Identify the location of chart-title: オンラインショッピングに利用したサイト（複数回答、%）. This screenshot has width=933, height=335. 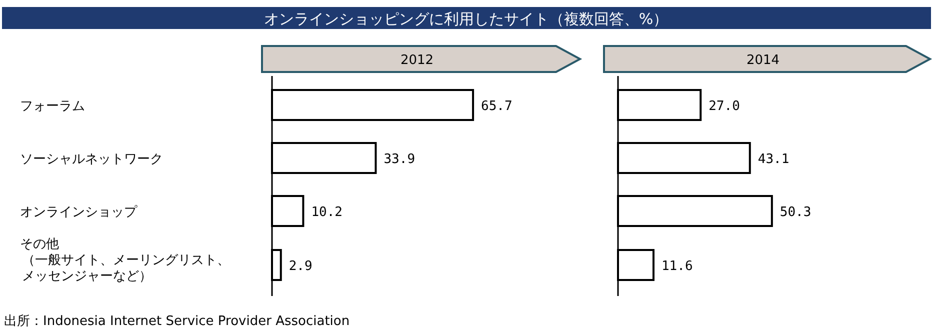
(466, 19).